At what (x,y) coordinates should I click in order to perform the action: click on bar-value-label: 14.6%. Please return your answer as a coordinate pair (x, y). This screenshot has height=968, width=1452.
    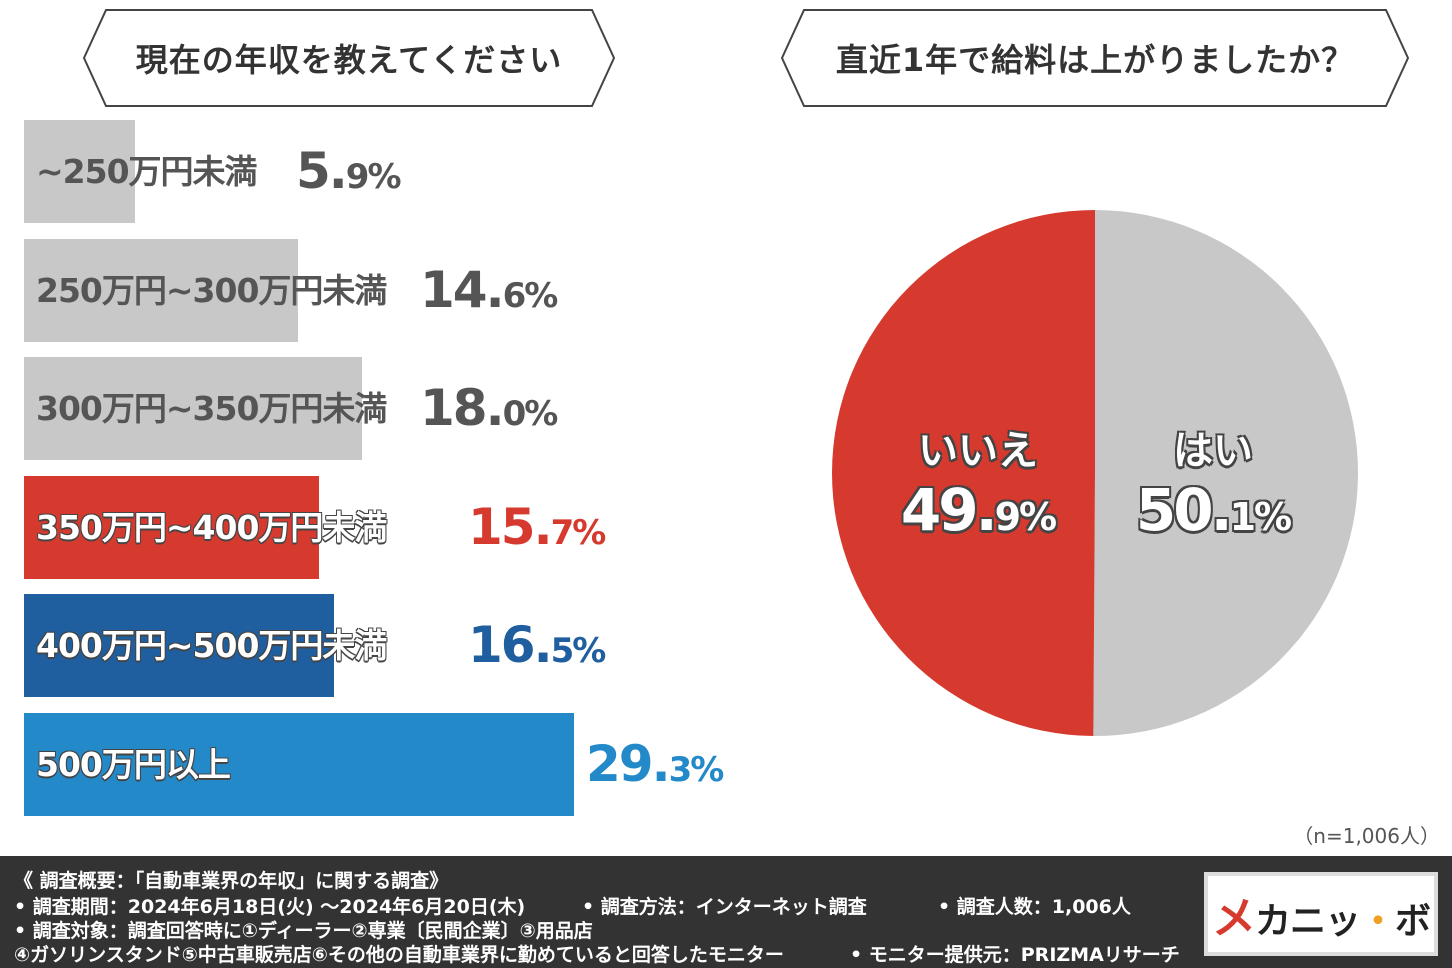
    Looking at the image, I should click on (489, 289).